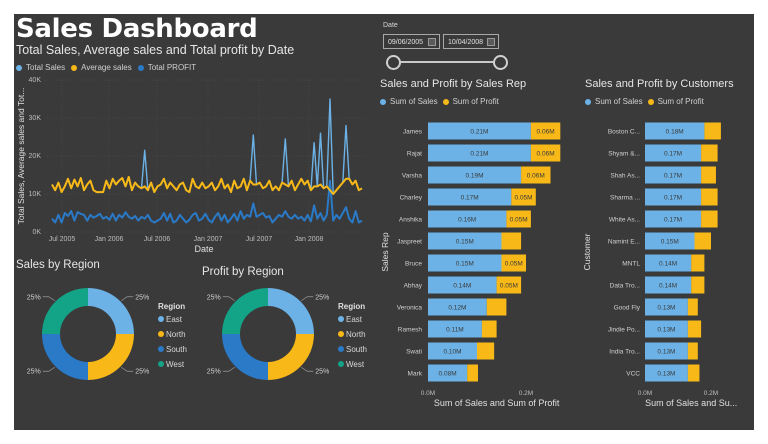 The image size is (768, 444). I want to click on legend-dot-west, so click(161, 364).